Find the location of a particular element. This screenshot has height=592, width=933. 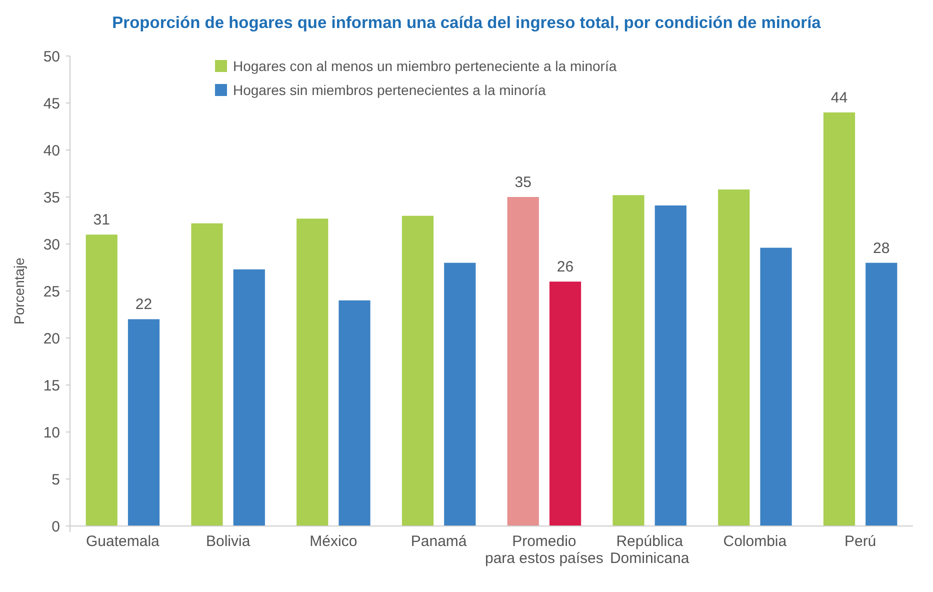

y-tick-label: 20 is located at coordinates (51, 339).